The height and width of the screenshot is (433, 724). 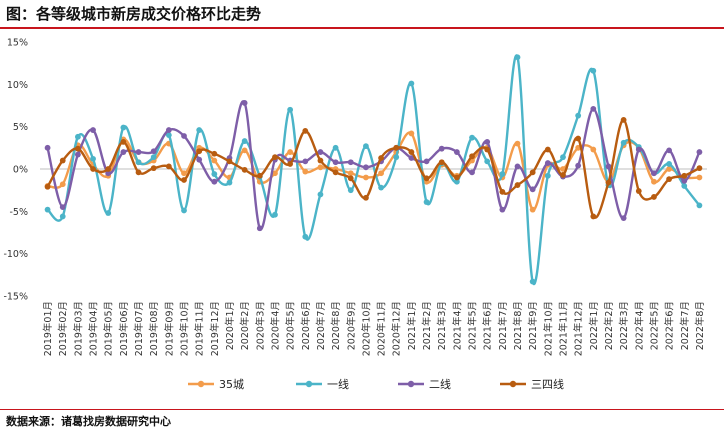 I want to click on x-tick-label: 2022年1月, so click(x=594, y=325).